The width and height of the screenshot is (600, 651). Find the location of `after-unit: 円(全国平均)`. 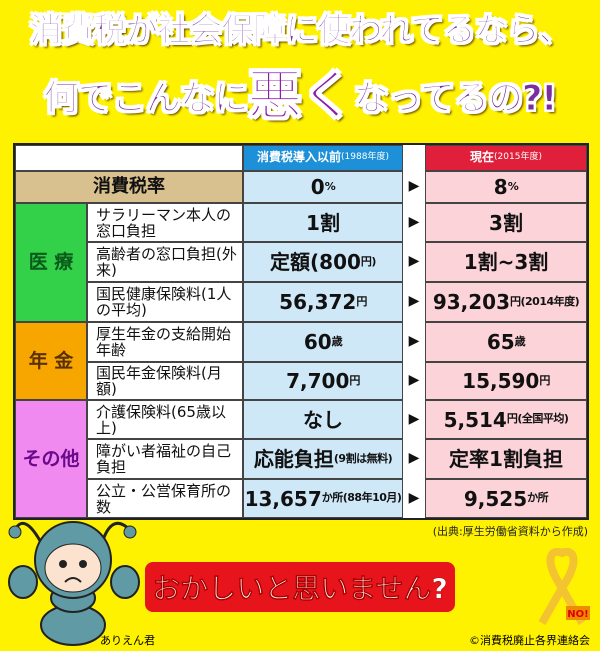

after-unit: 円(全国平均) is located at coordinates (537, 419).